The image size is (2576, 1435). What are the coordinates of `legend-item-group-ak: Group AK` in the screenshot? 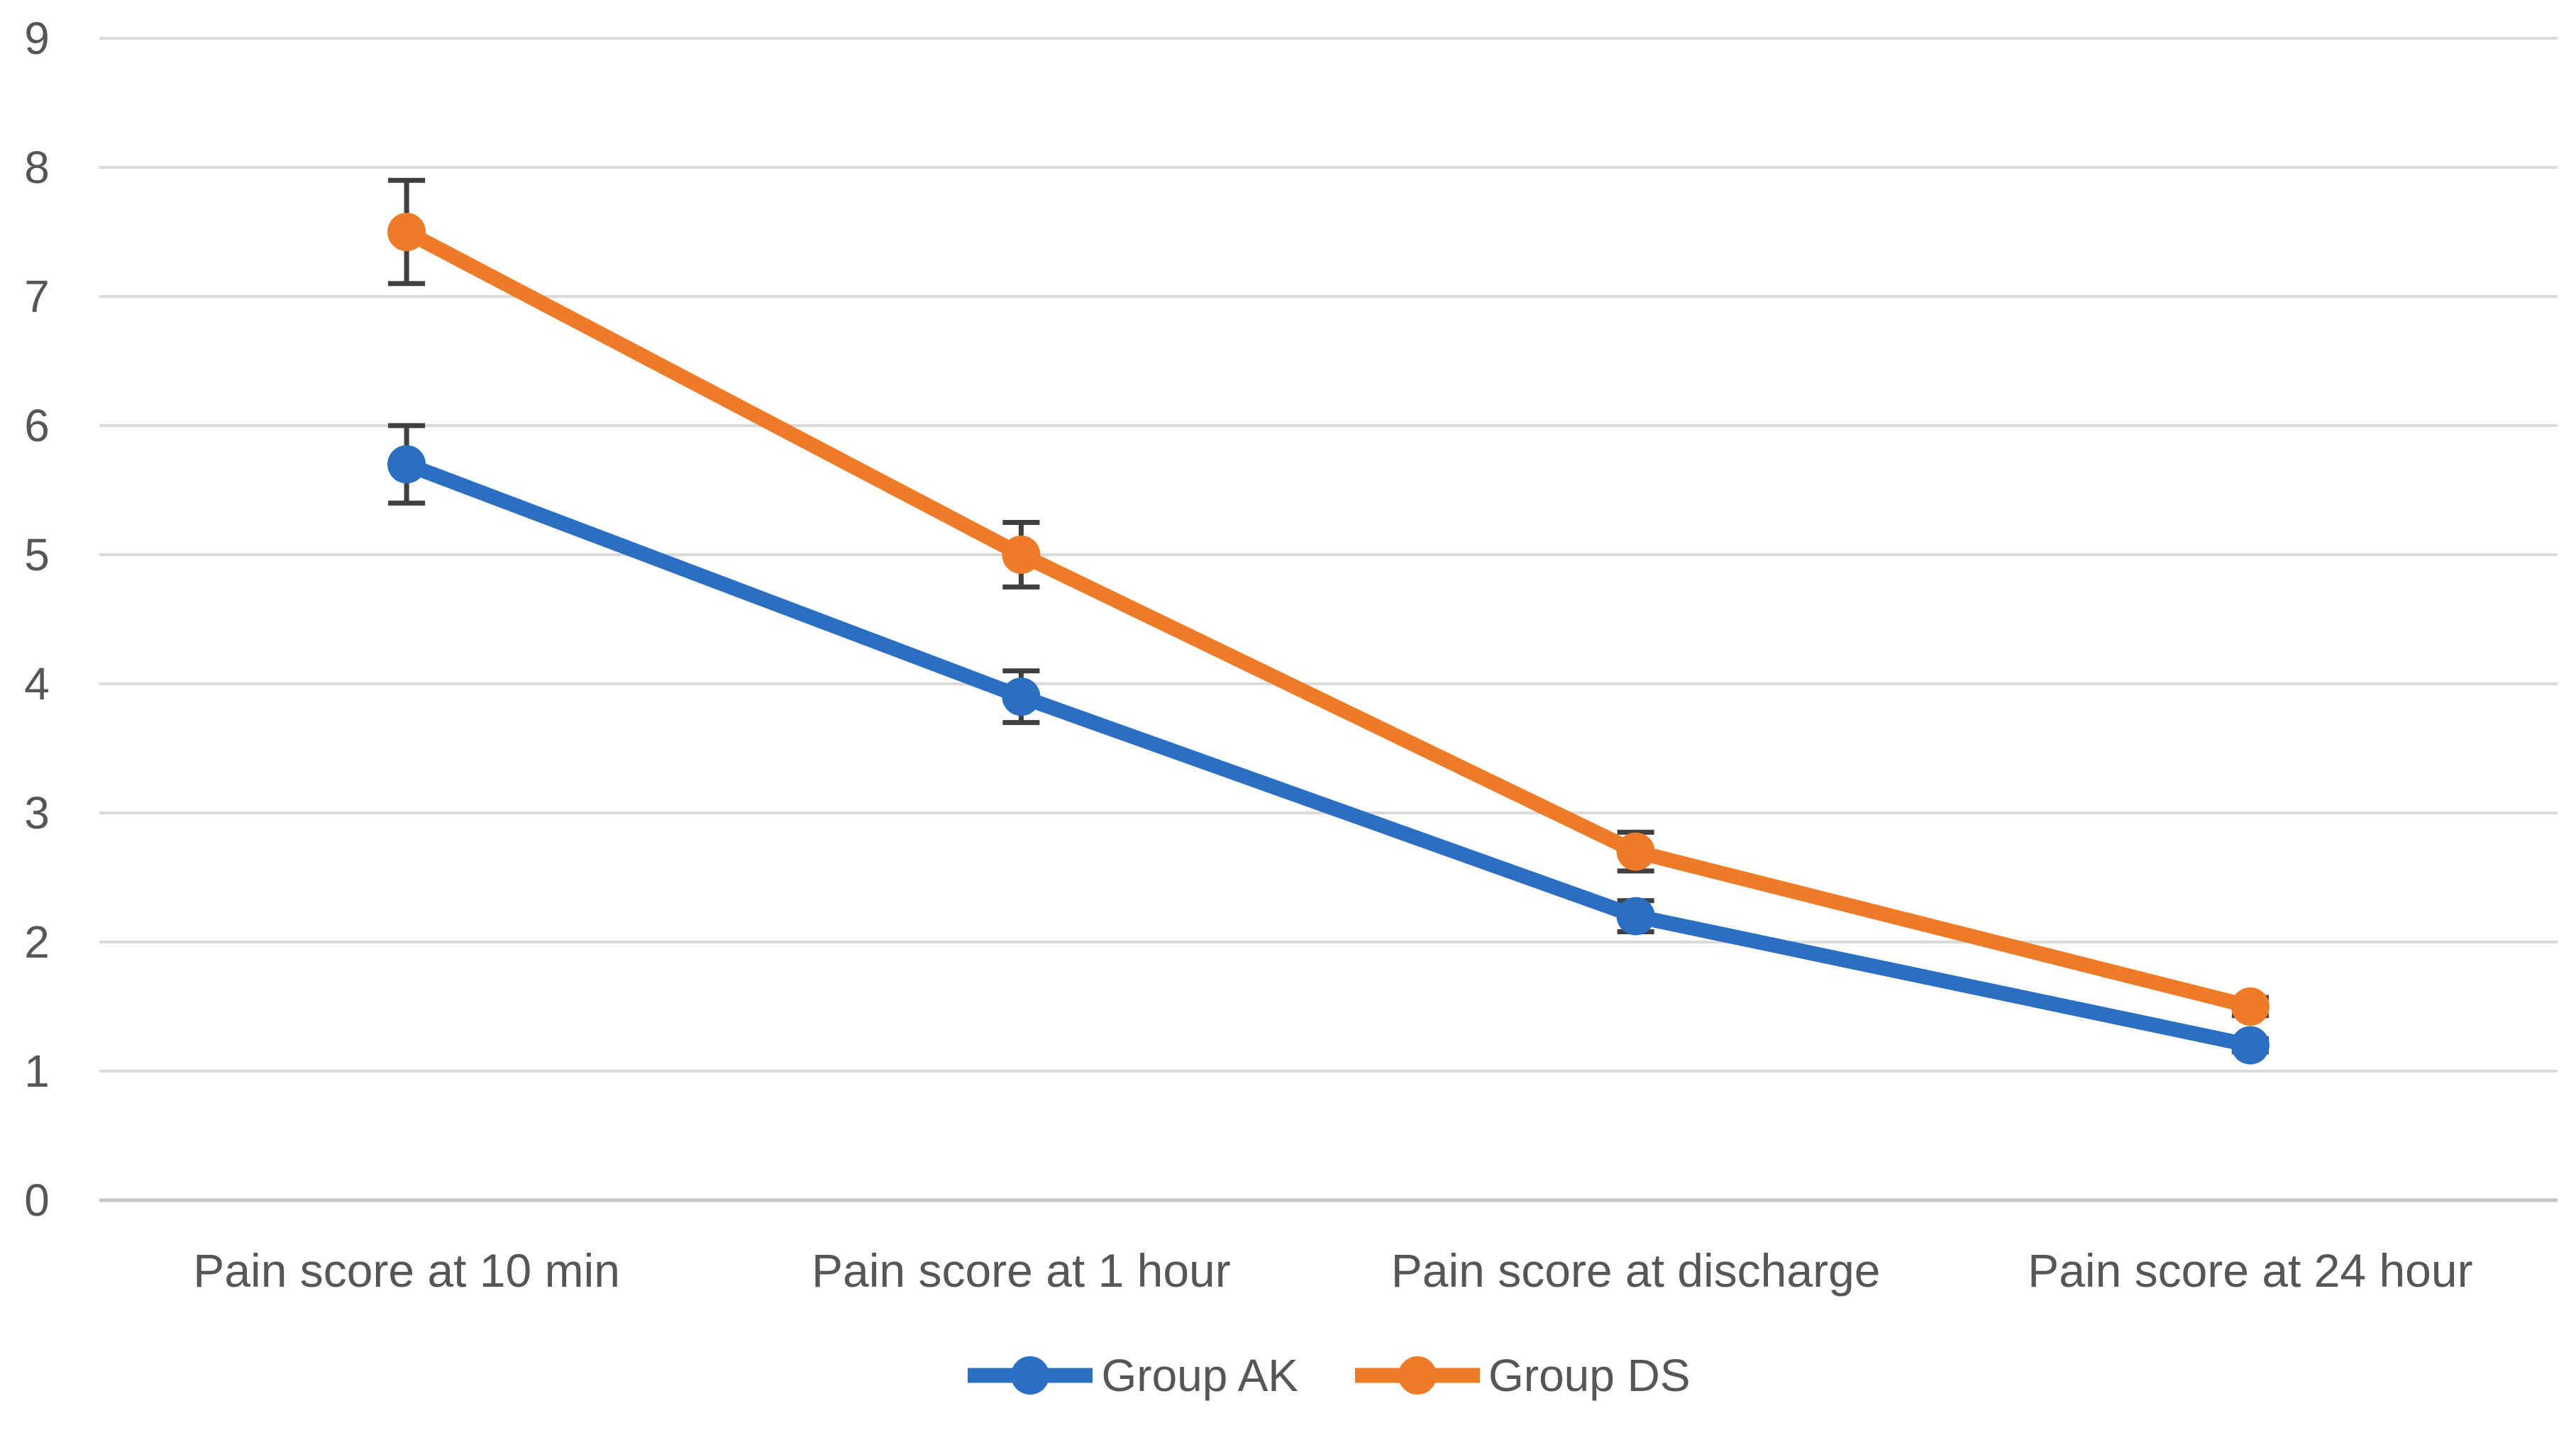 It's located at (1132, 1375).